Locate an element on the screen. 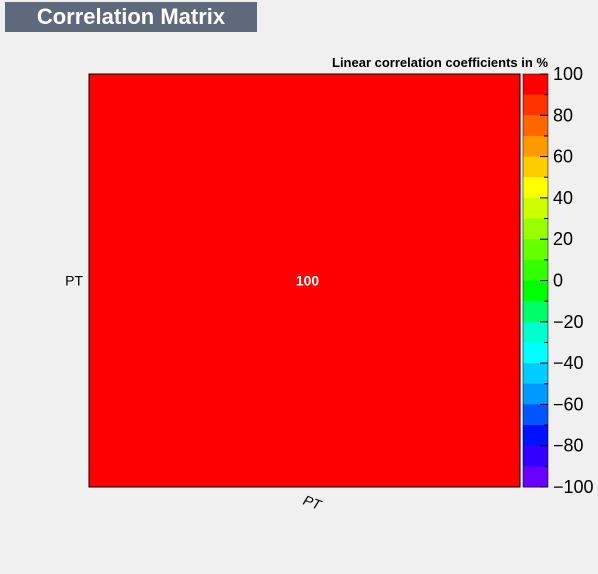 The height and width of the screenshot is (574, 598). page-title: Correlation Matrix is located at coordinates (131, 17).